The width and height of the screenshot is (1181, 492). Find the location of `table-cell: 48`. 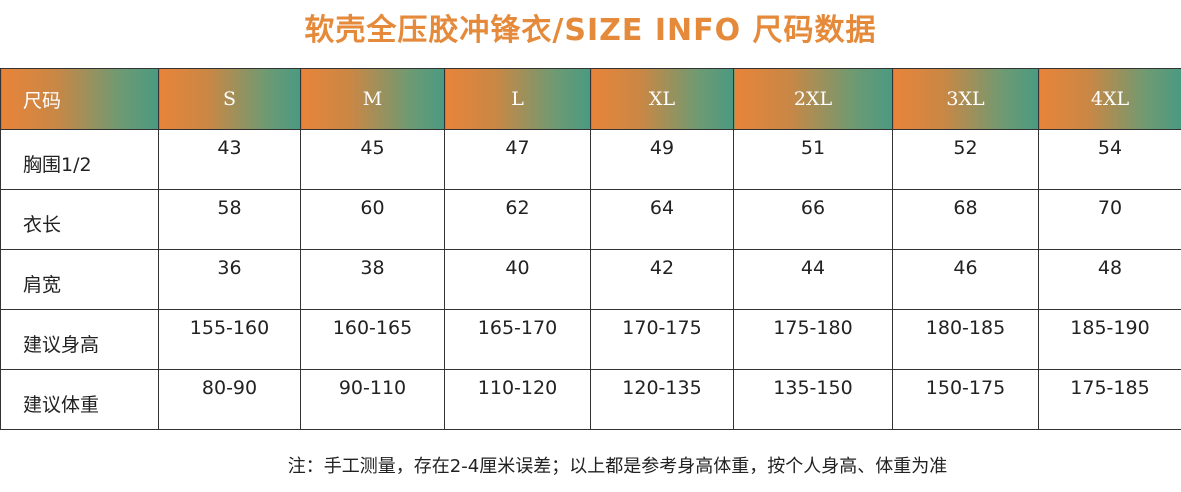

table-cell: 48 is located at coordinates (1109, 279).